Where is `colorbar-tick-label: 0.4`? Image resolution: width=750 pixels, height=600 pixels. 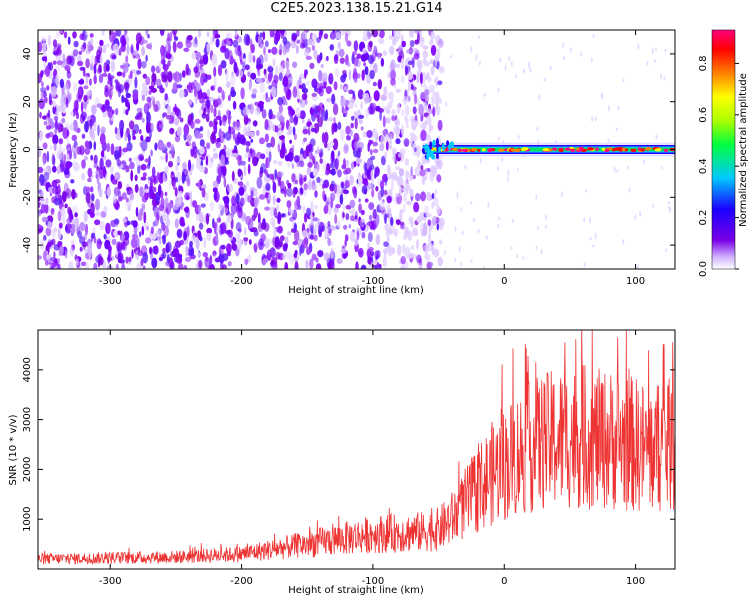 colorbar-tick-label: 0.4 is located at coordinates (703, 166).